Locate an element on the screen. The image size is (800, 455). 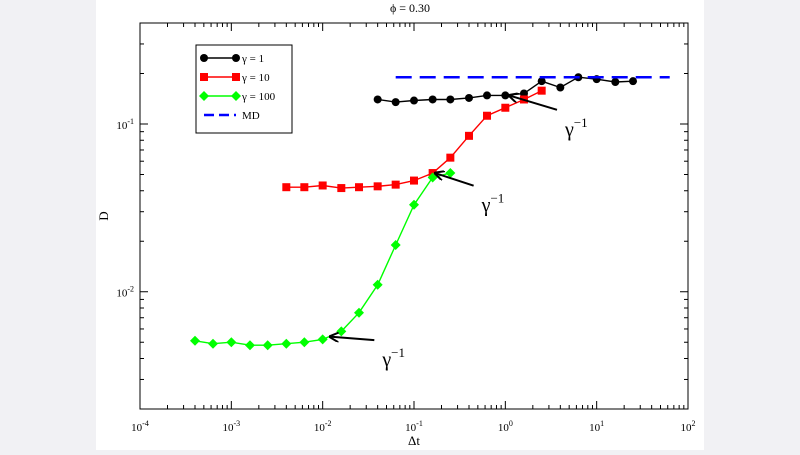
legend-label: γ = 1 is located at coordinates (252, 59).